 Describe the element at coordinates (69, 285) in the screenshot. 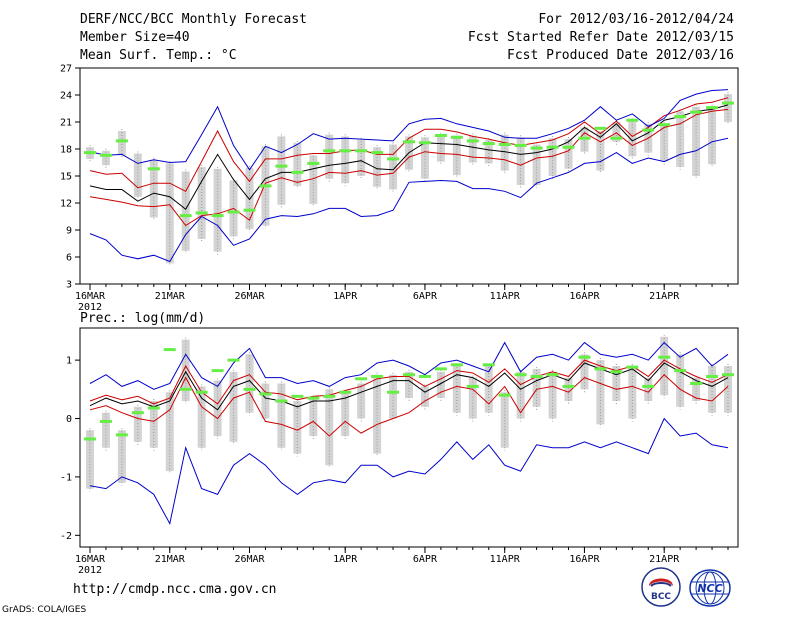

I see `y-tick-label: 3` at that location.